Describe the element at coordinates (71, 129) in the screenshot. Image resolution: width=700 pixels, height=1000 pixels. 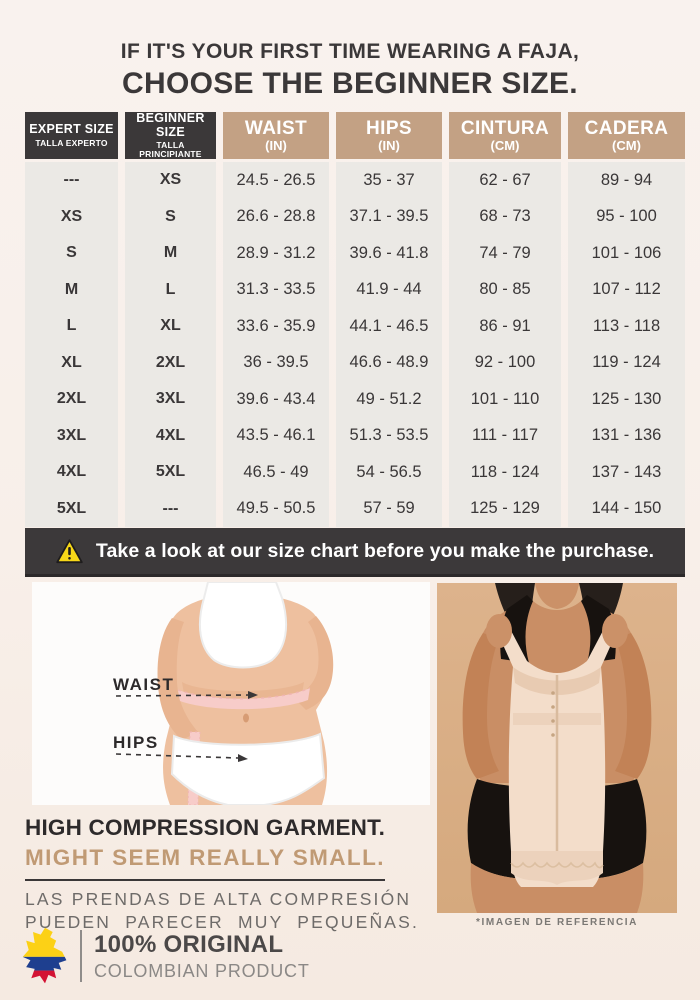
I see `header-label: EXPERT SIZE` at that location.